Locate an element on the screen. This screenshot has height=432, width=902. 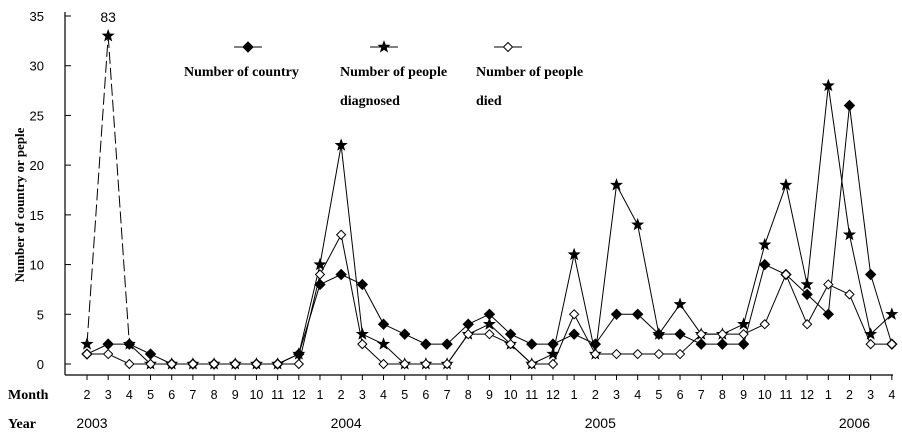
year-label: 2004 is located at coordinates (346, 423).